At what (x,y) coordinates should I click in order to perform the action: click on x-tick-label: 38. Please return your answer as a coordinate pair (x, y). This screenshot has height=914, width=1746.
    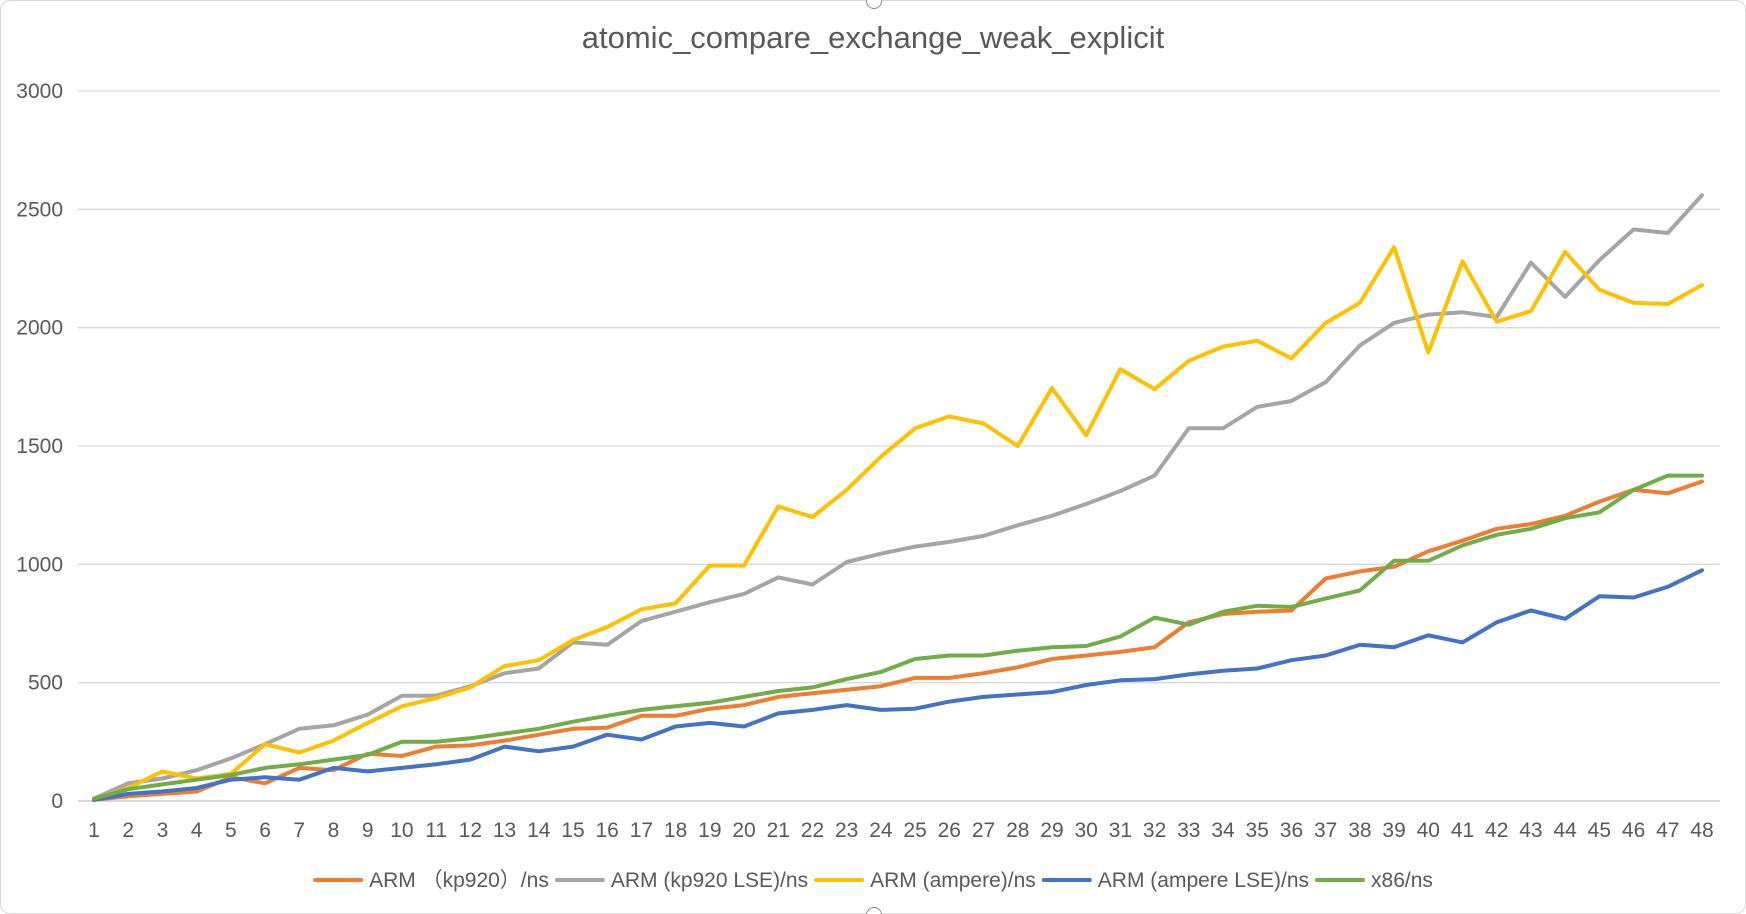
    Looking at the image, I should click on (1359, 830).